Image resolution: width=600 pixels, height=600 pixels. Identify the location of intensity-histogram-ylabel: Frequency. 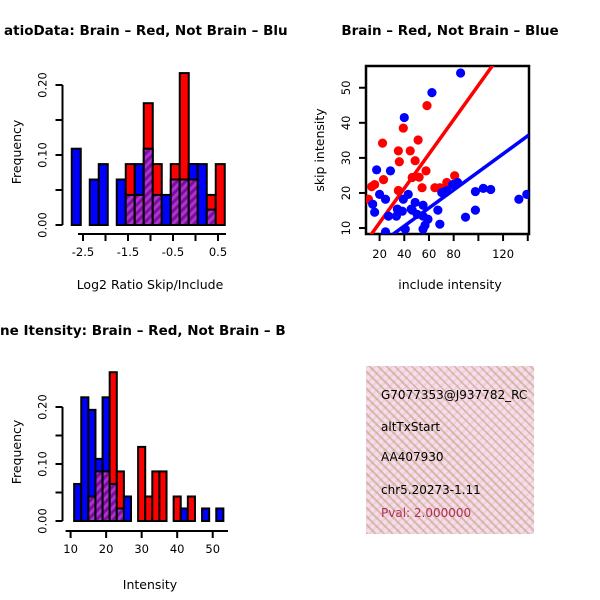
(16, 452).